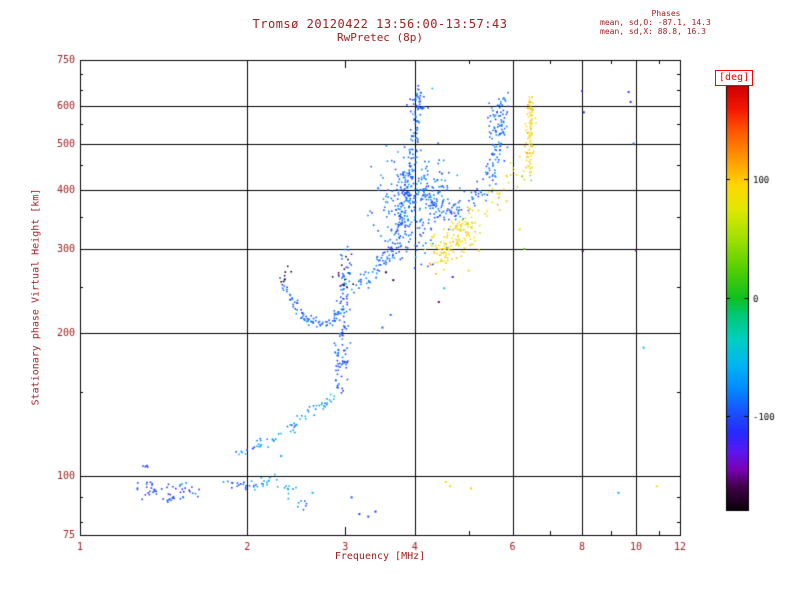 This screenshot has height=600, width=800. What do you see at coordinates (653, 31) in the screenshot?
I see `phase-stats-x-line: mean, sd,X: 88.8, 16.3` at bounding box center [653, 31].